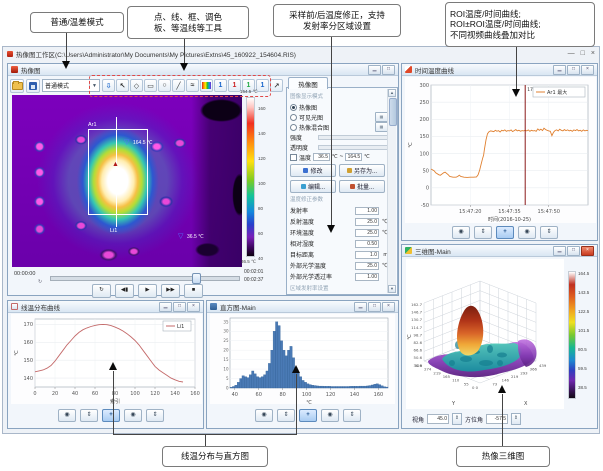 This screenshot has height=471, width=603. Describe the element at coordinates (367, 243) in the screenshot. I see `param-input-3: 0.50` at that location.